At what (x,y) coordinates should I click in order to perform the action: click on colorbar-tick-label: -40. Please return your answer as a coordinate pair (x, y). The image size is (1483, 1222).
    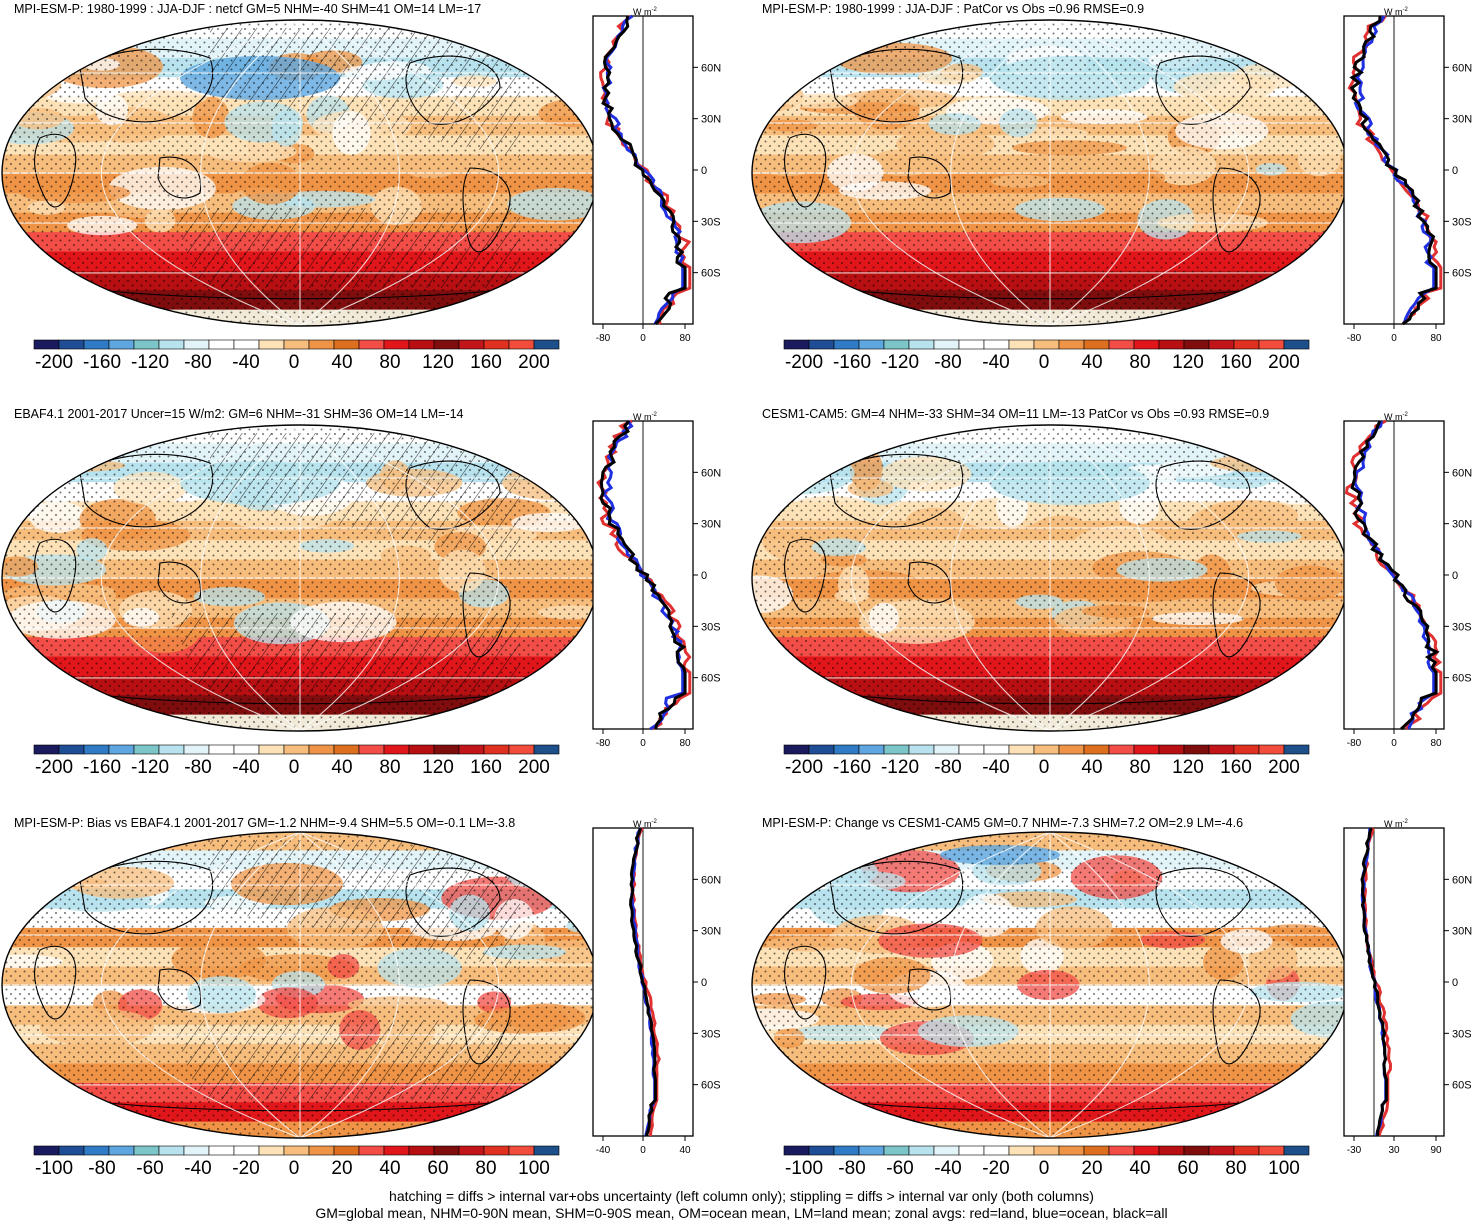
    Looking at the image, I should click on (198, 1168).